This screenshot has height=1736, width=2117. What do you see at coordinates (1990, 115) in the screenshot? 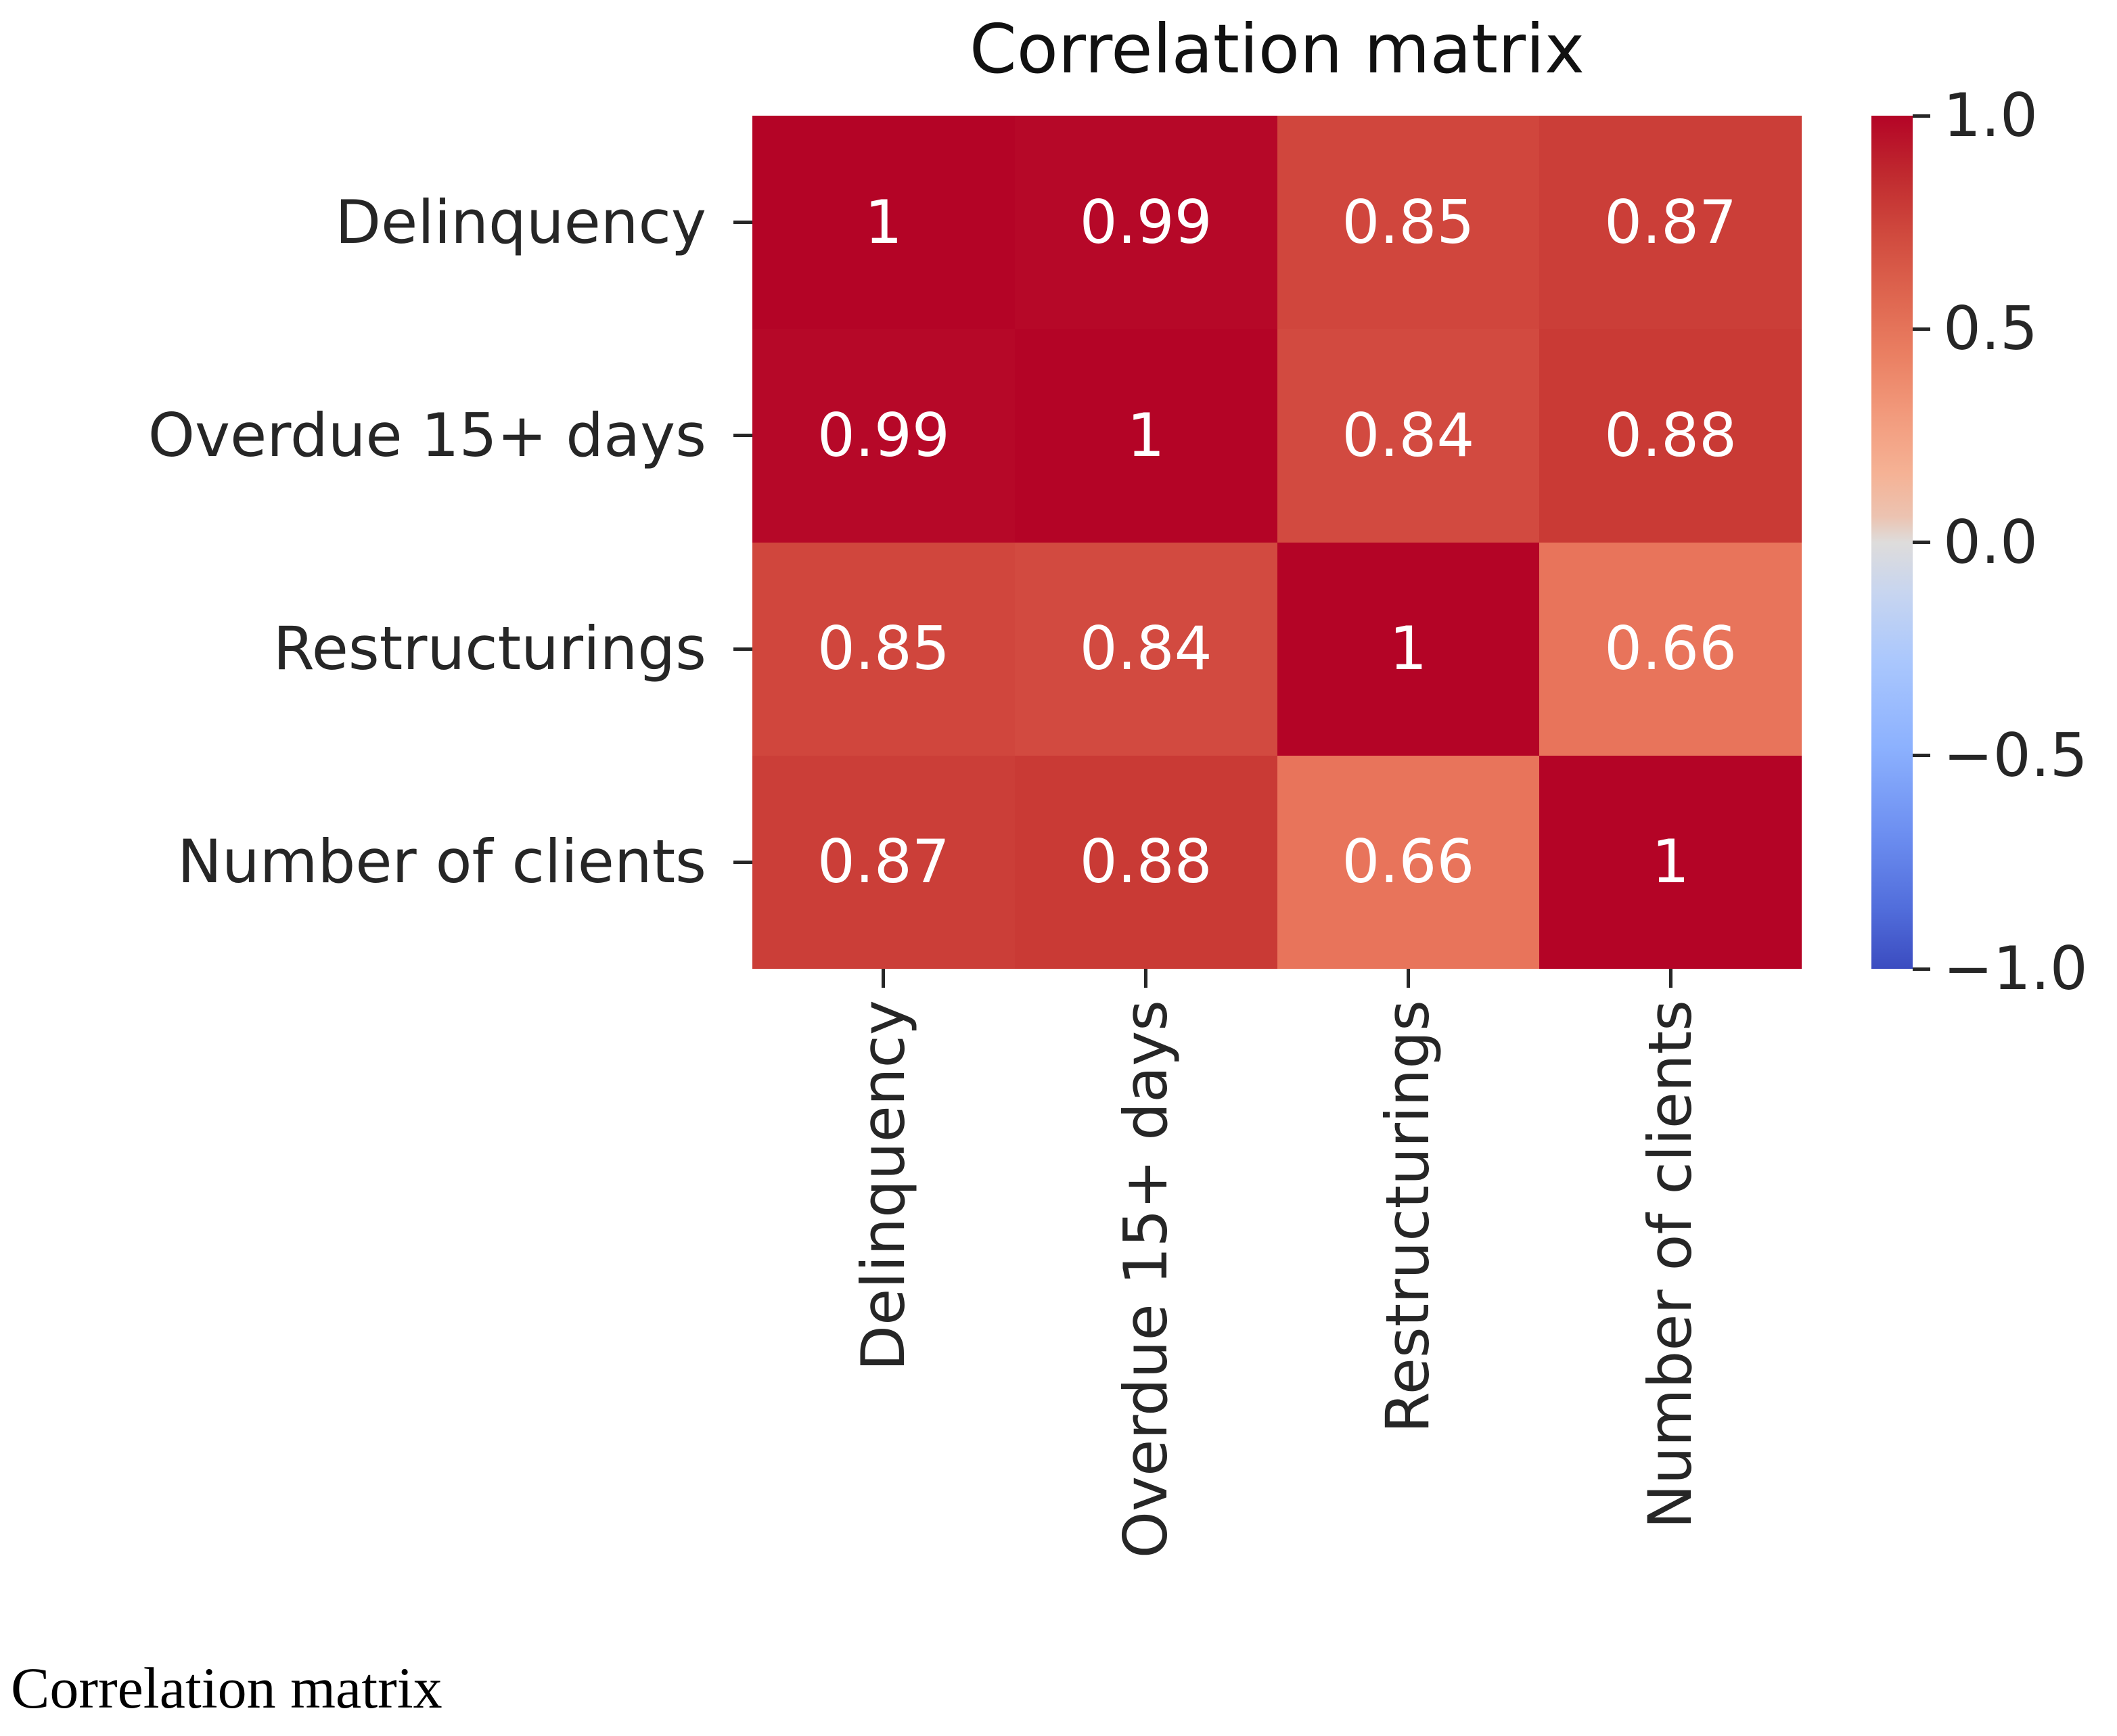
I see `colorbar-tick-label: 1.0` at bounding box center [1990, 115].